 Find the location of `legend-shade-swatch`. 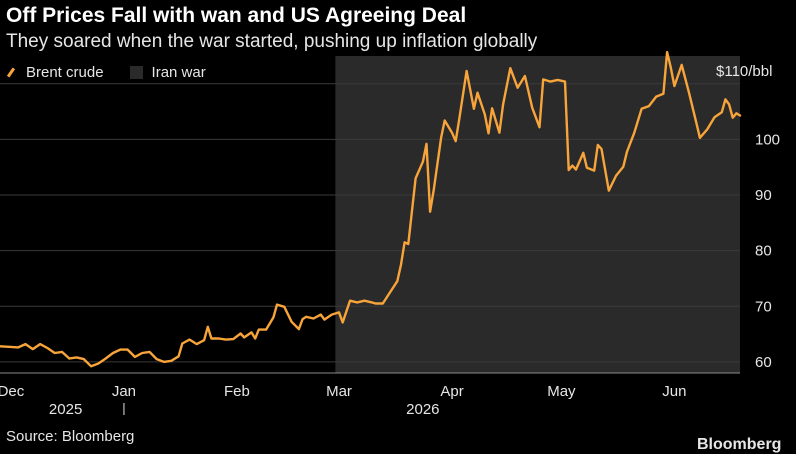

legend-shade-swatch is located at coordinates (136, 72).